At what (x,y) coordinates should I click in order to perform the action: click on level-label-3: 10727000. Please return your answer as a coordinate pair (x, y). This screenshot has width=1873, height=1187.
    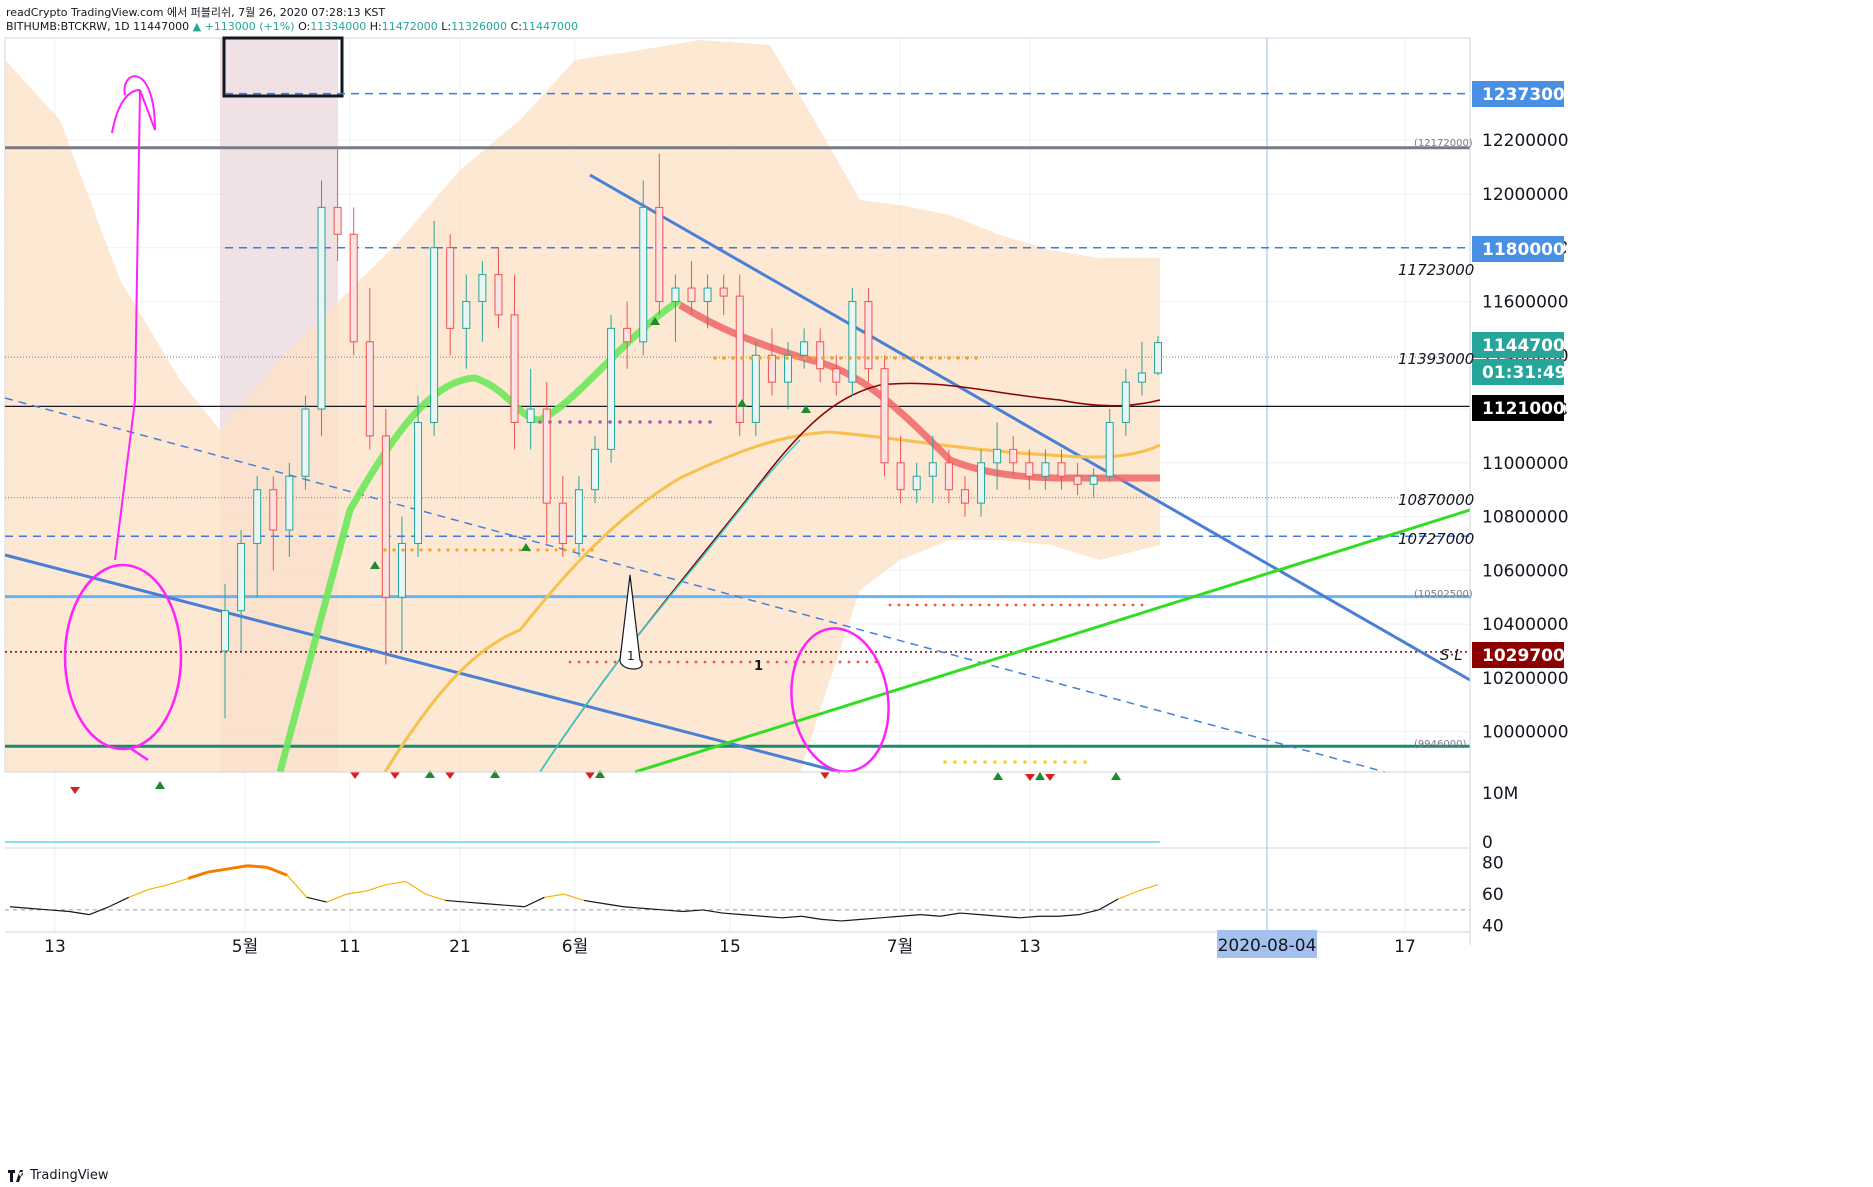
    Looking at the image, I should click on (1436, 539).